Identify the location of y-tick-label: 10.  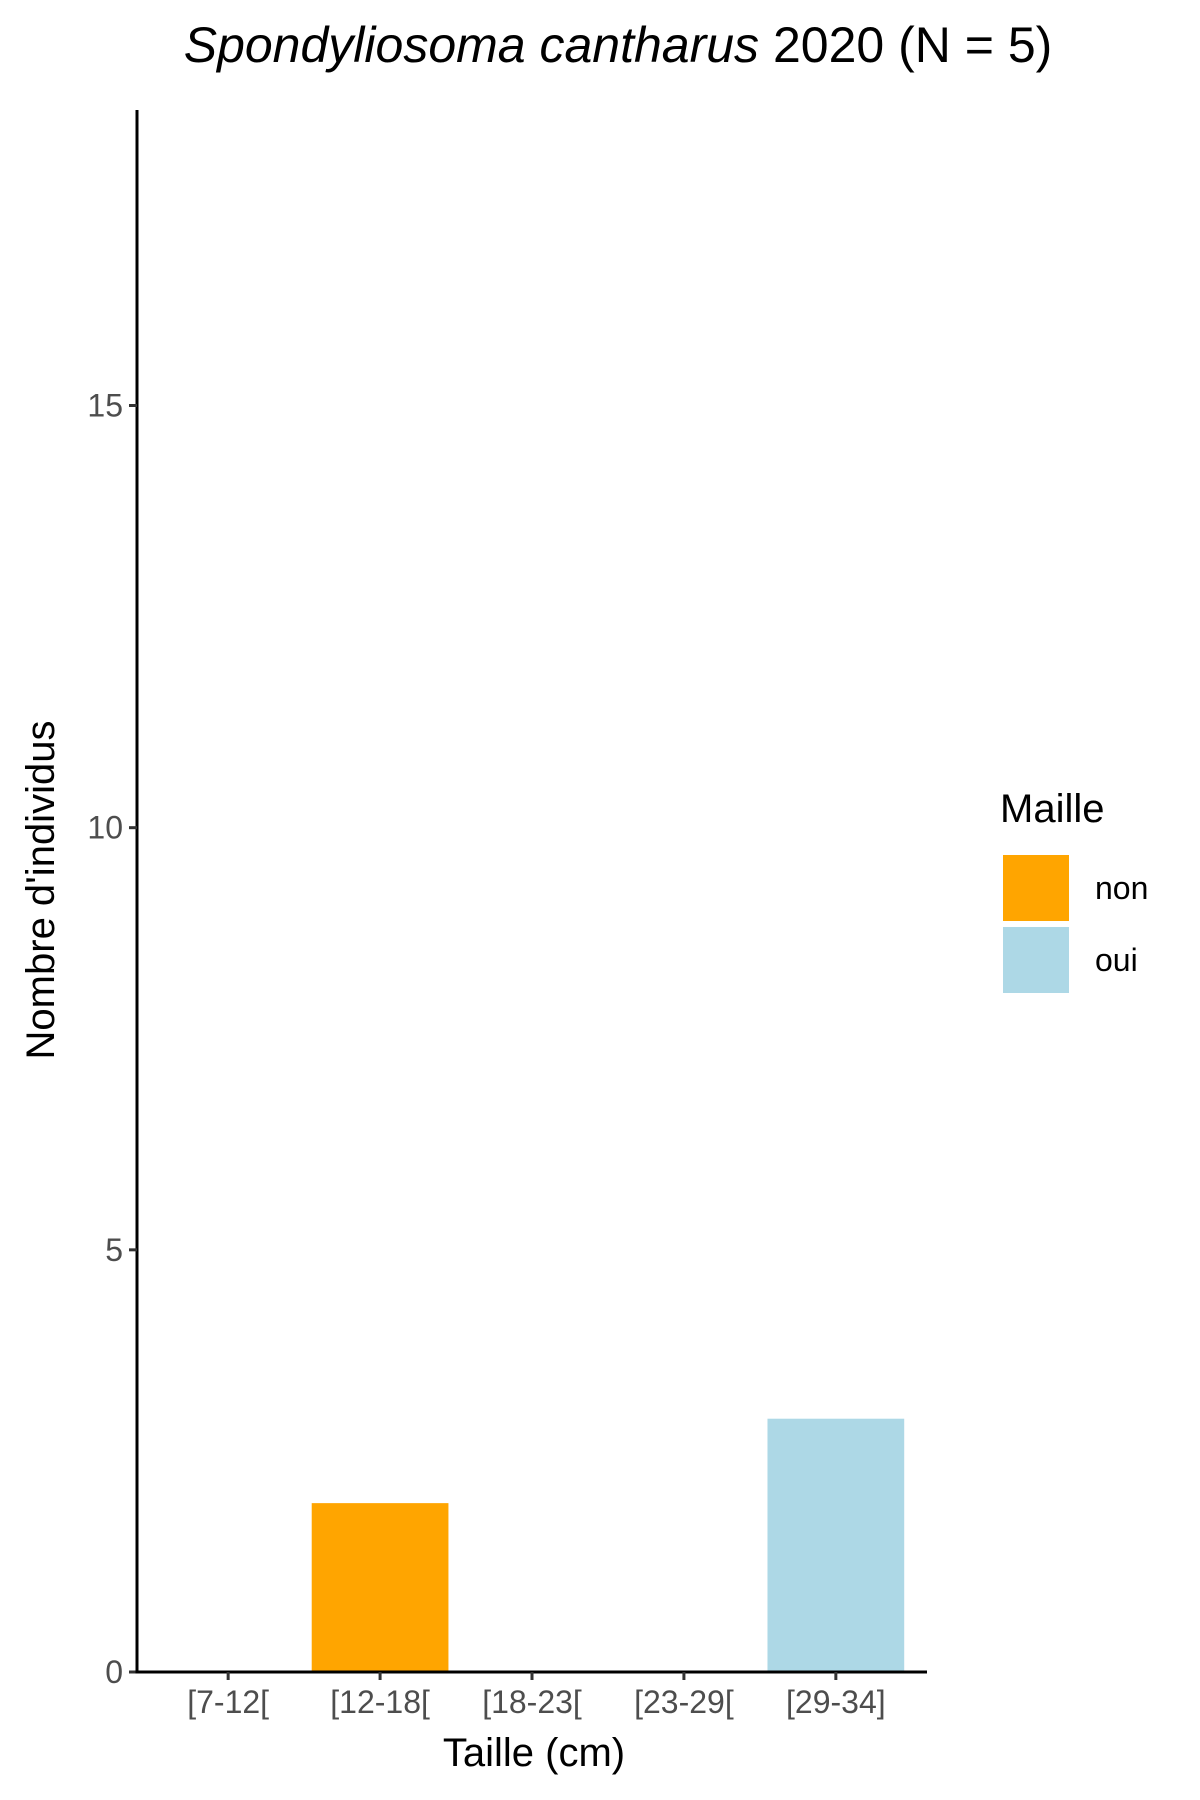
(105, 828).